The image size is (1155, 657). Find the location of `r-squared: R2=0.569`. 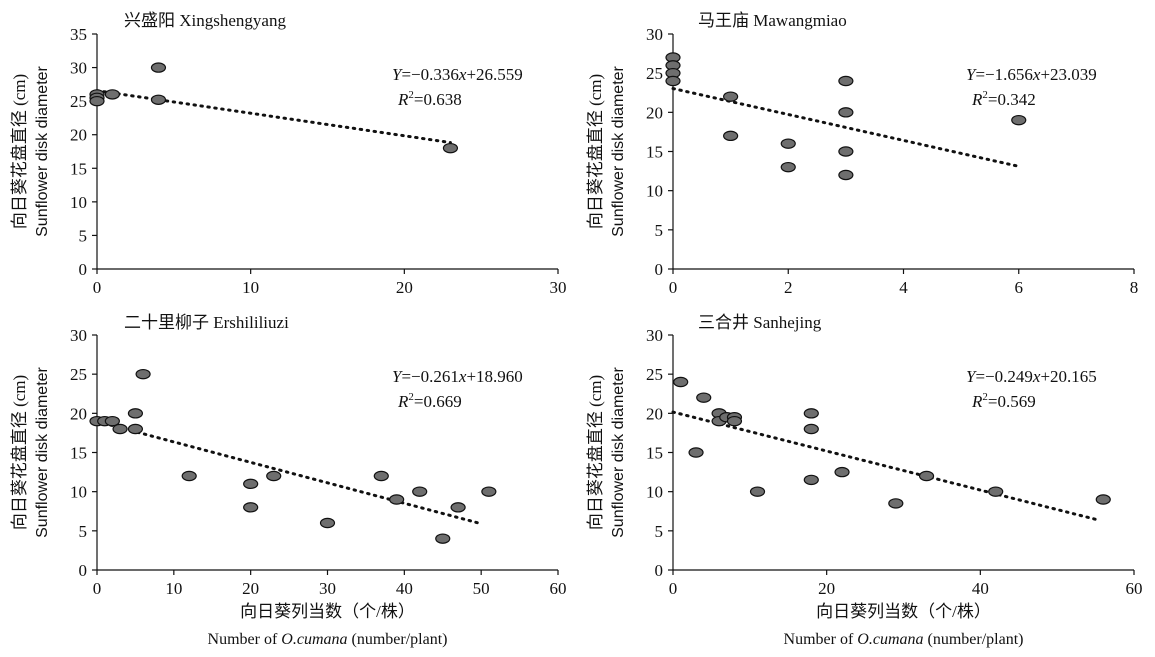

r-squared: R2=0.569 is located at coordinates (1003, 401).